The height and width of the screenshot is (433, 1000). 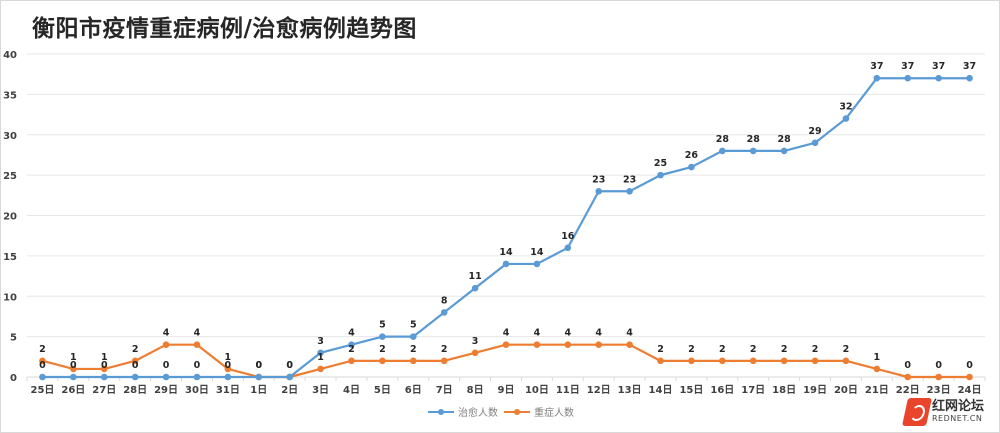 What do you see at coordinates (943, 412) in the screenshot?
I see `rednet-watermark: 红网论坛 REDNET.CN` at bounding box center [943, 412].